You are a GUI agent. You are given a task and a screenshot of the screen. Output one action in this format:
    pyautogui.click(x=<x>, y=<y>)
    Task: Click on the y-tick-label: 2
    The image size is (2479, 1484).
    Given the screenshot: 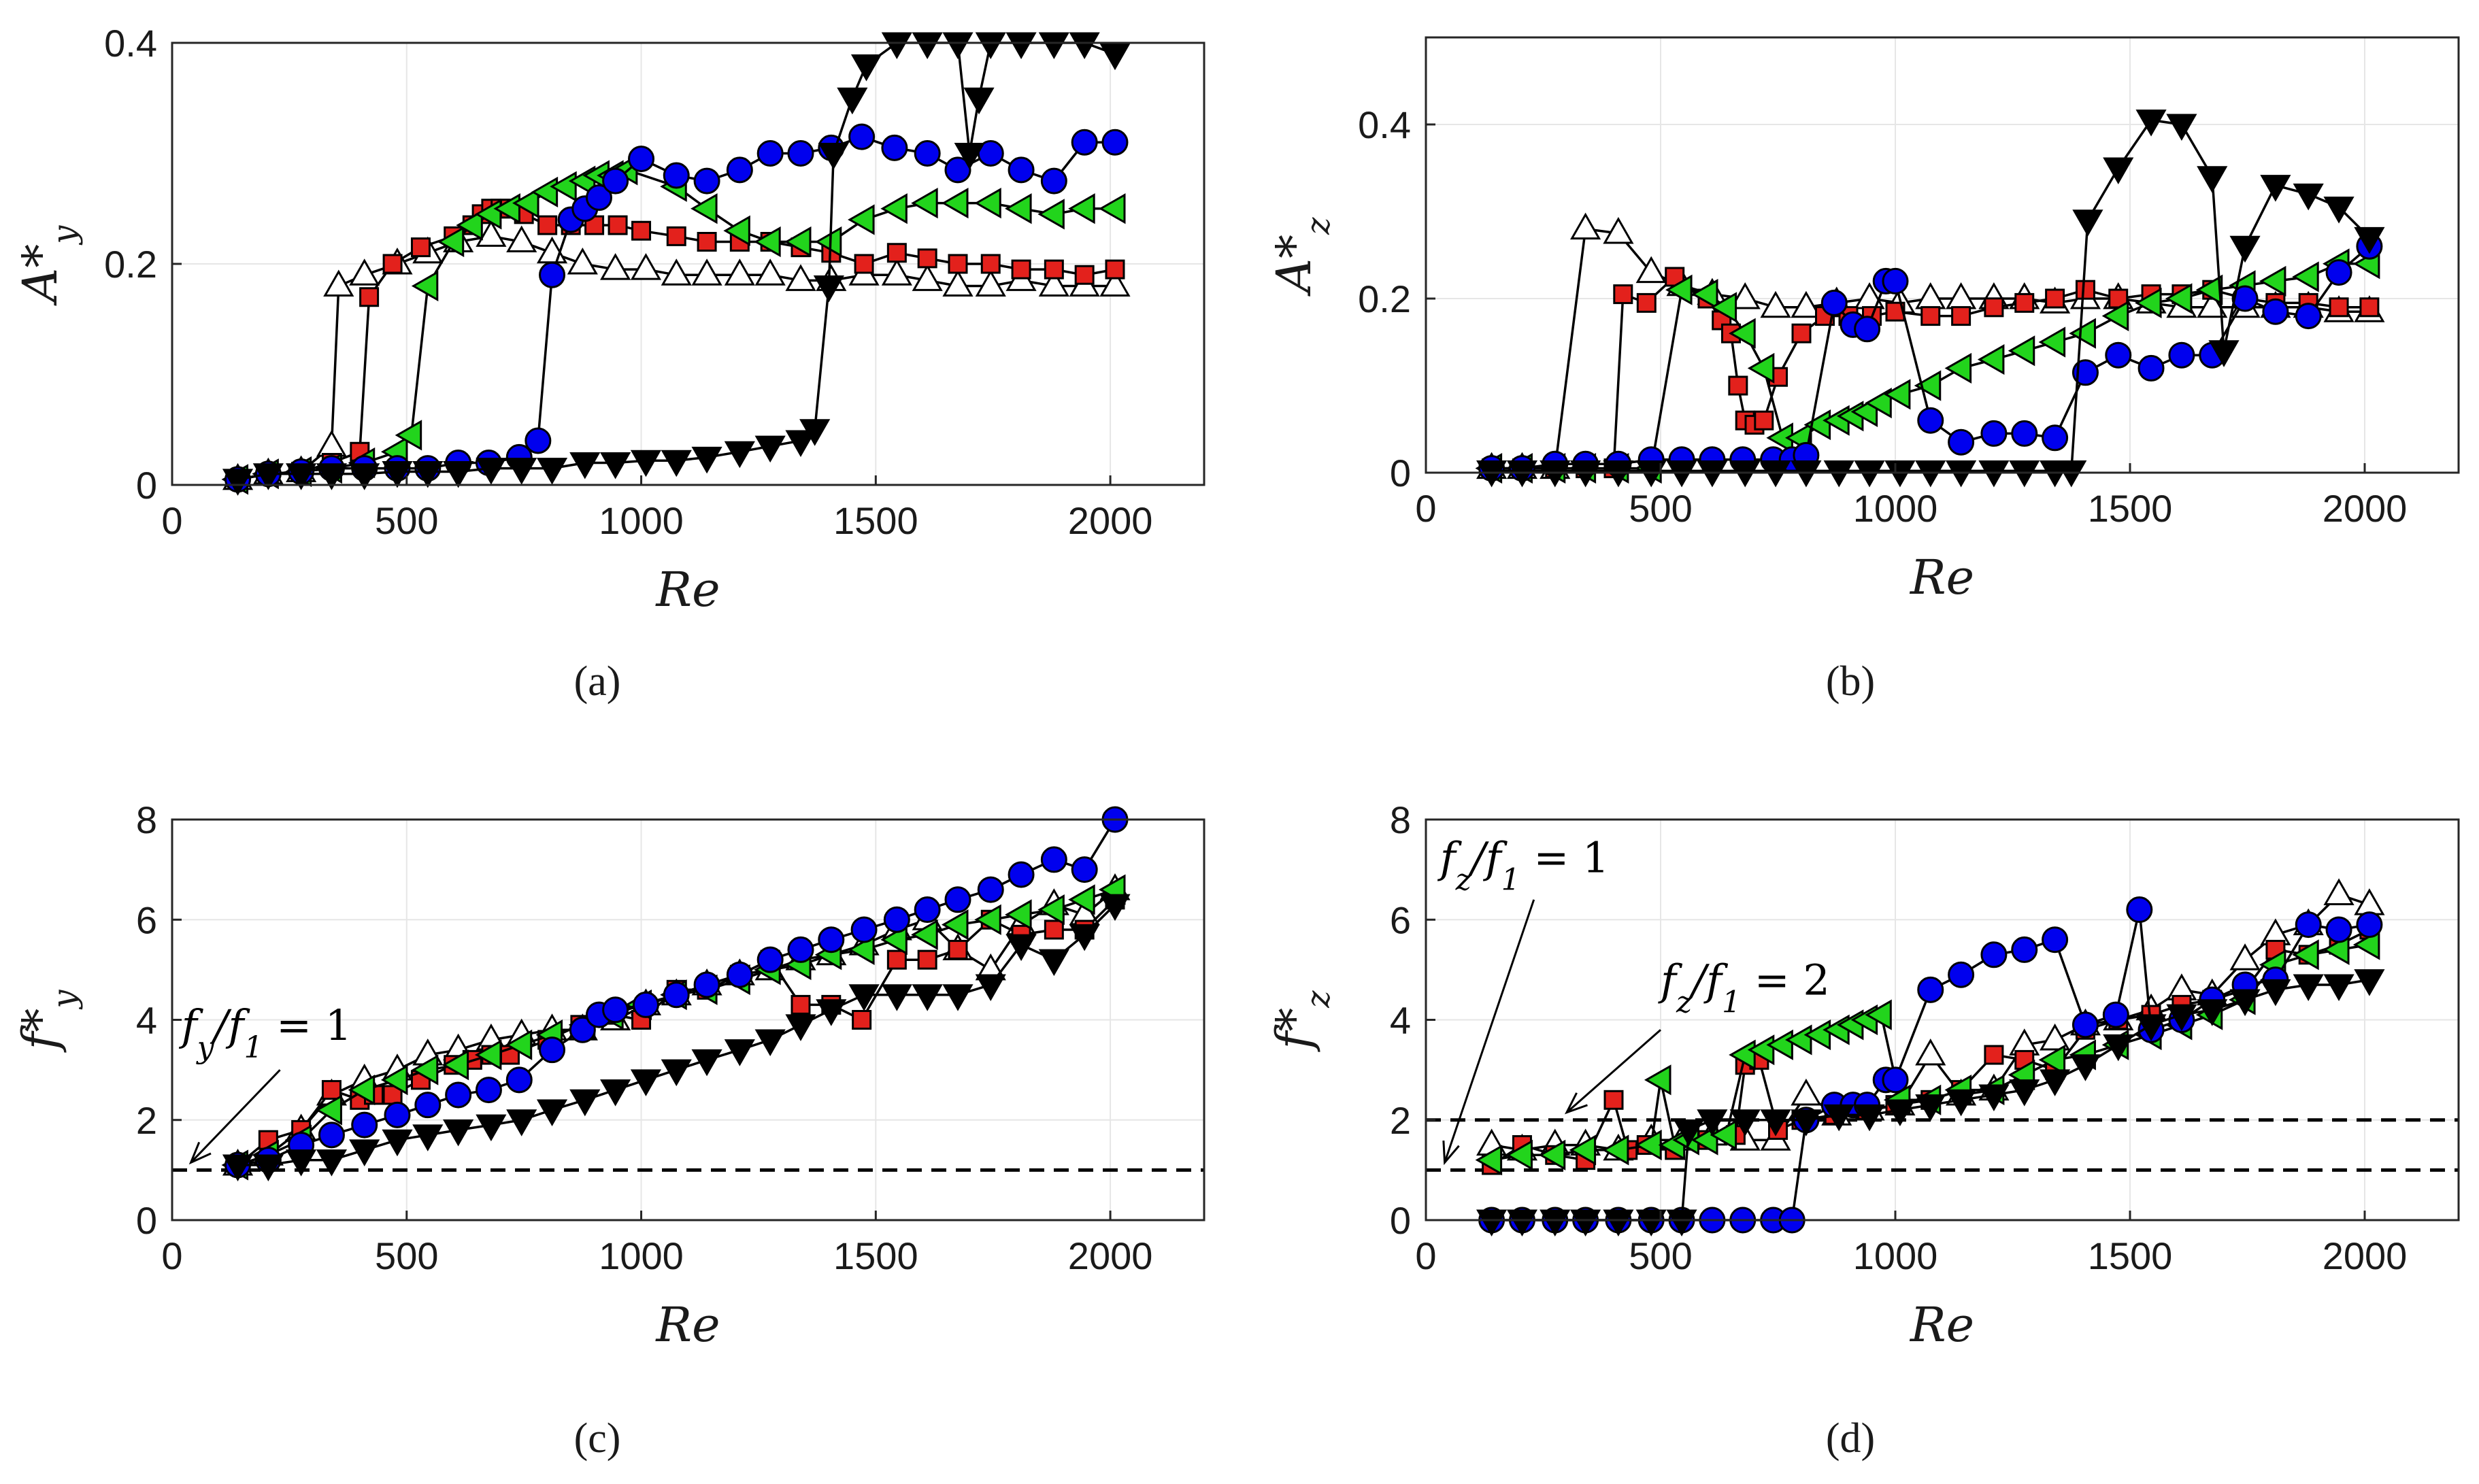 What is the action you would take?
    pyautogui.click(x=1400, y=1120)
    